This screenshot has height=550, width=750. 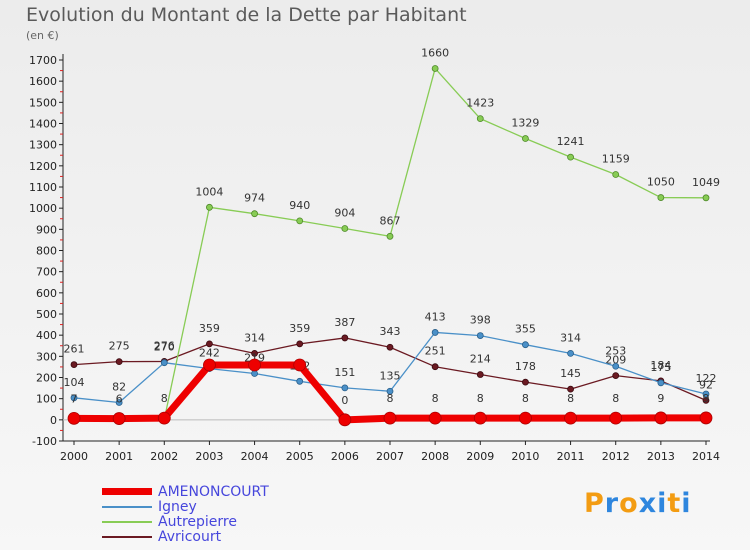 I want to click on y-tick-label: 0, so click(x=53, y=420).